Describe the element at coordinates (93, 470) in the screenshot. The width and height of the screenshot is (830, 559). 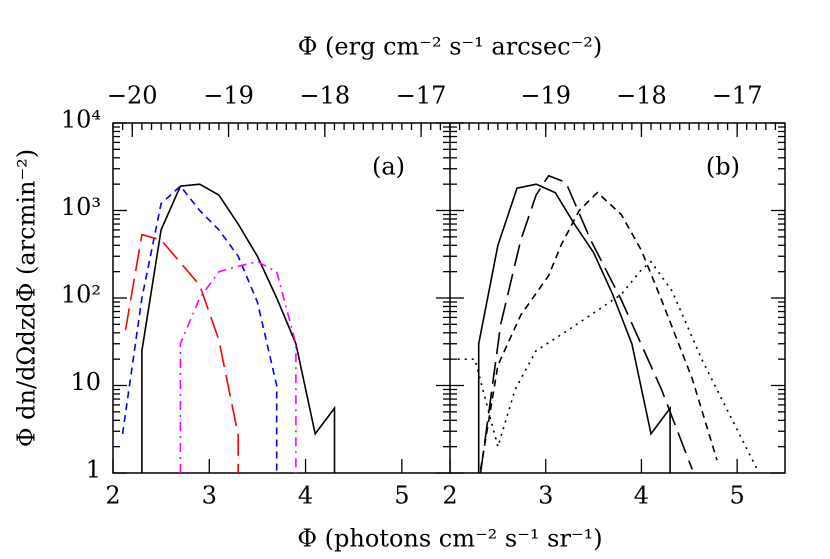
I see `y-tick-label: 1` at that location.